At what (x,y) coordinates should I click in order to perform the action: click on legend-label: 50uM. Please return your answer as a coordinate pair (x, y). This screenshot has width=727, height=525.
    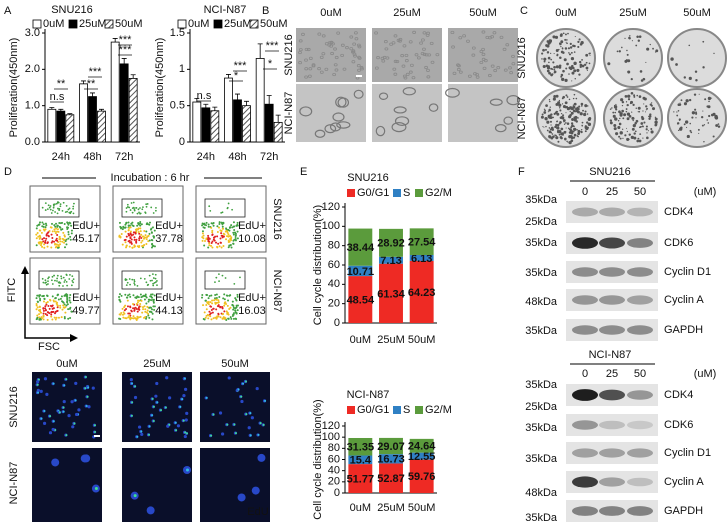
    Looking at the image, I should click on (129, 24).